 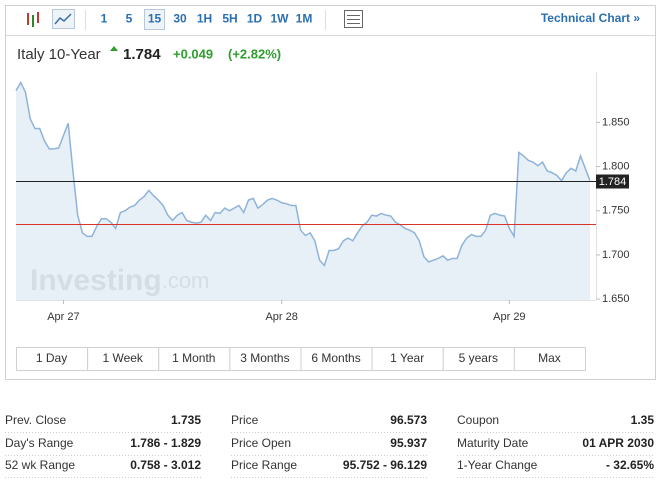 I want to click on interval-button: 1H, so click(x=204, y=19).